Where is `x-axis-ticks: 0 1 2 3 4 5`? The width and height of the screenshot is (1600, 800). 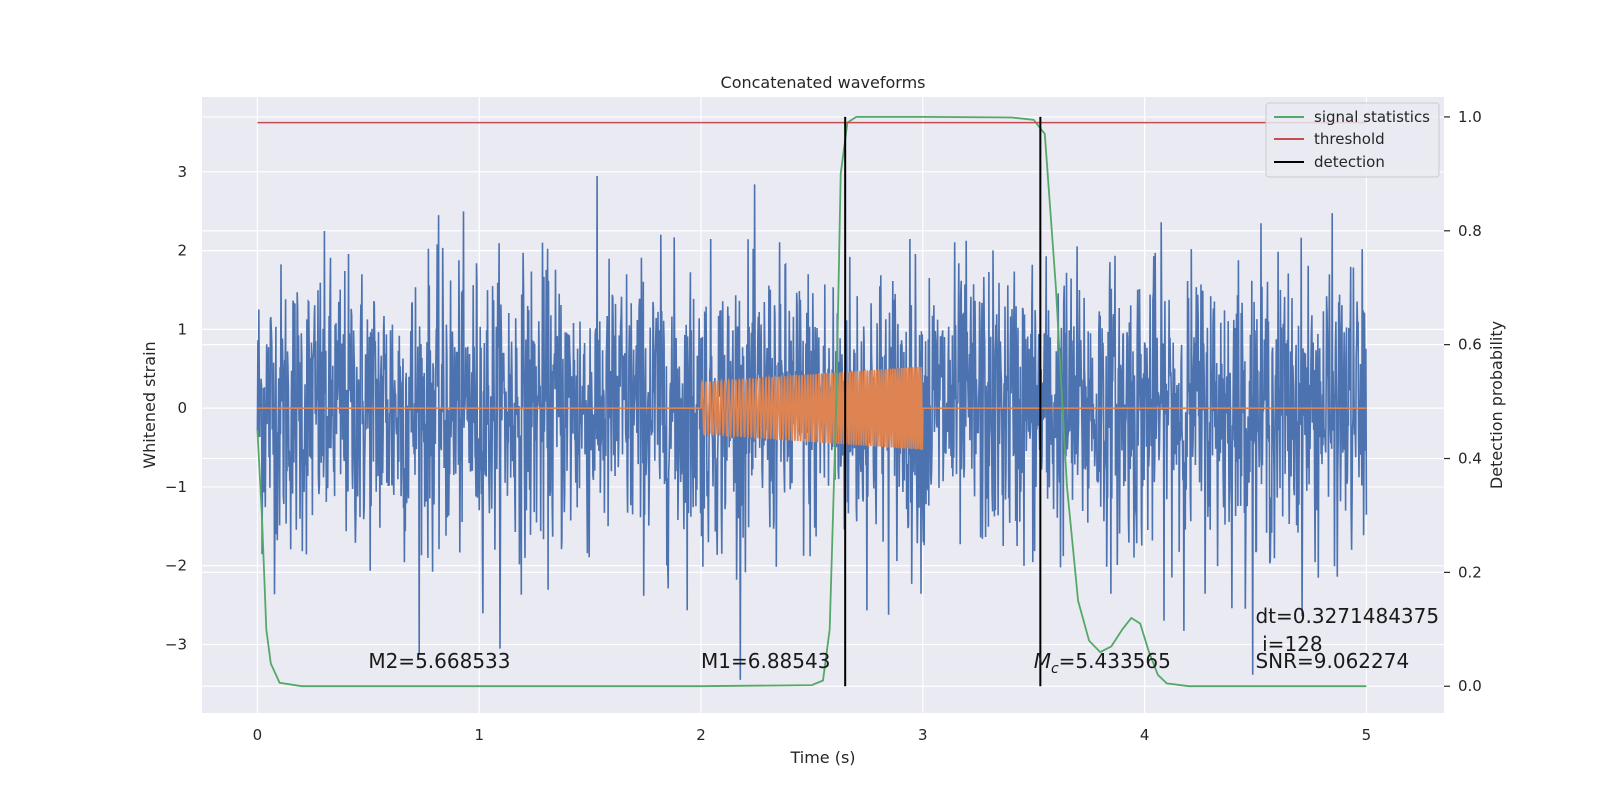 x-axis-ticks: 0 1 2 3 4 5 is located at coordinates (812, 735).